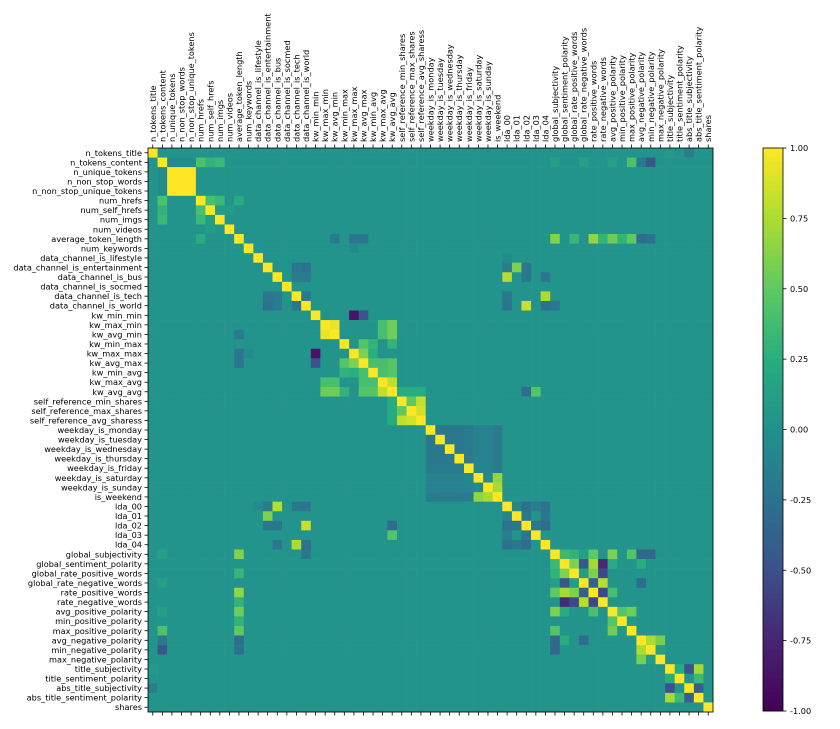  I want to click on y-tick-label: rate_positive_words, so click(101, 593).